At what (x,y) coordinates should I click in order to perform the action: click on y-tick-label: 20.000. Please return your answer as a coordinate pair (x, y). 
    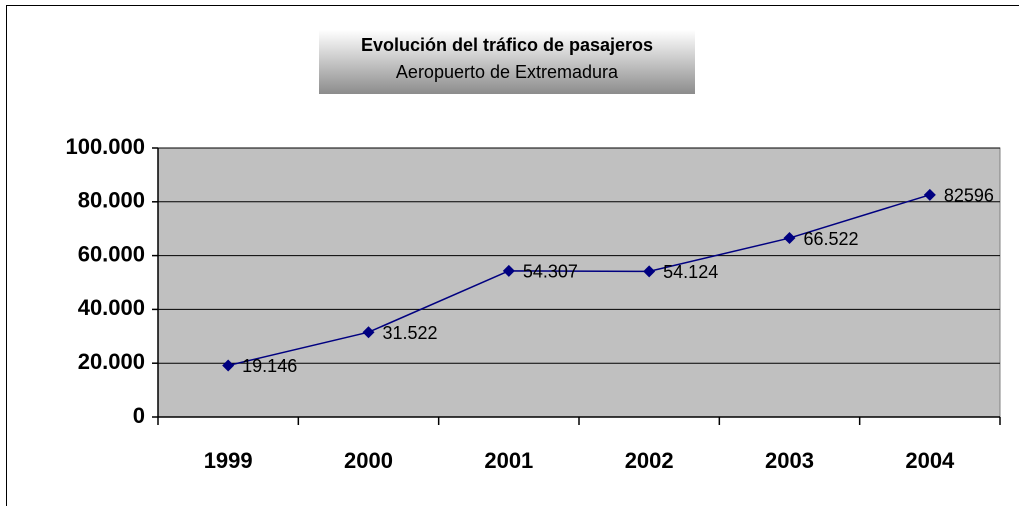
    Looking at the image, I should click on (111, 361).